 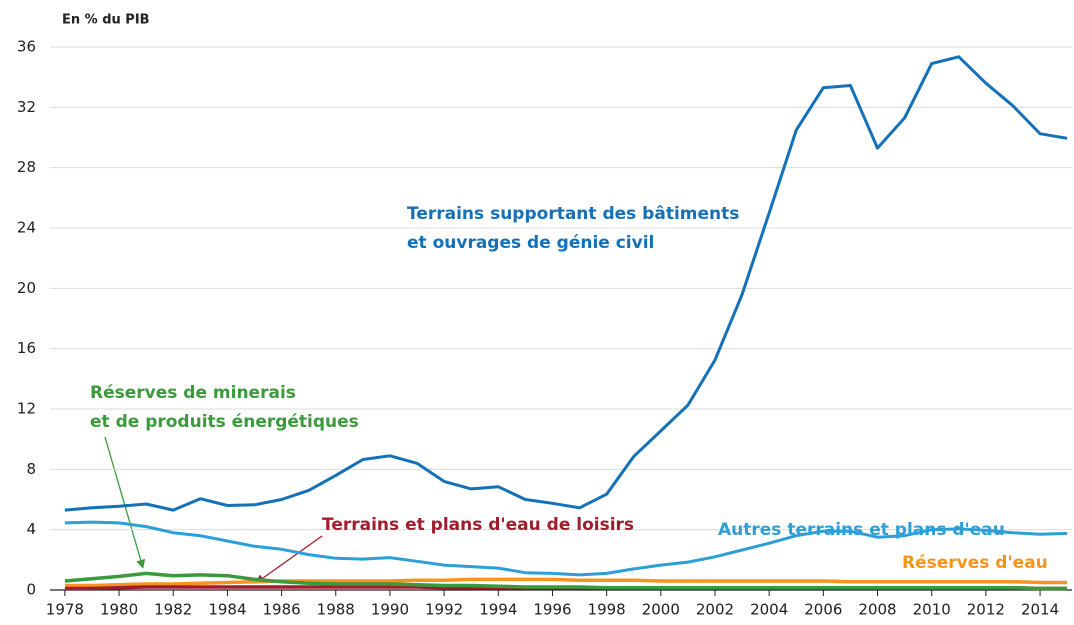 What do you see at coordinates (65, 610) in the screenshot?
I see `x-tick-label: 1978` at bounding box center [65, 610].